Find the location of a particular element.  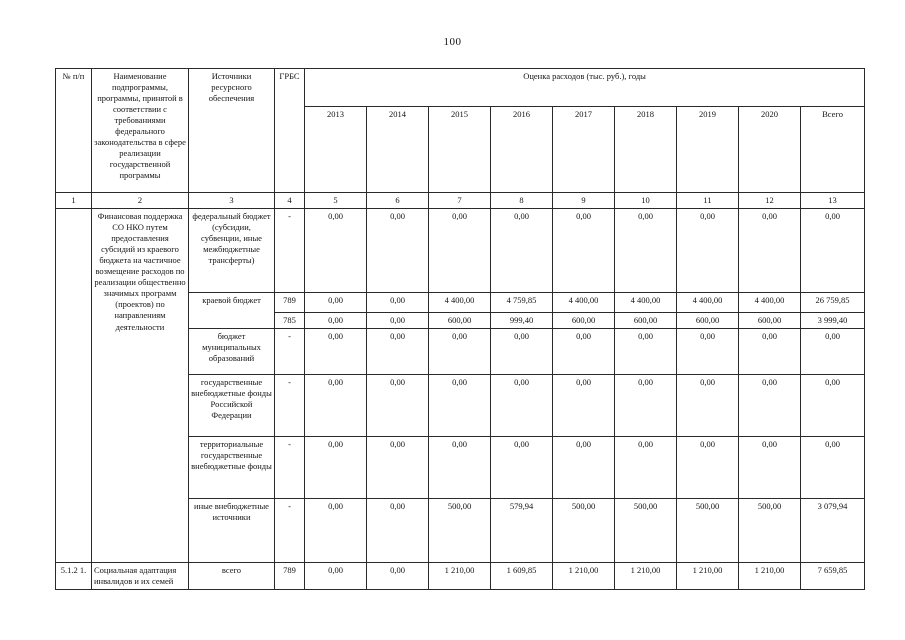

value-cell: 7 659,85 is located at coordinates (832, 576).